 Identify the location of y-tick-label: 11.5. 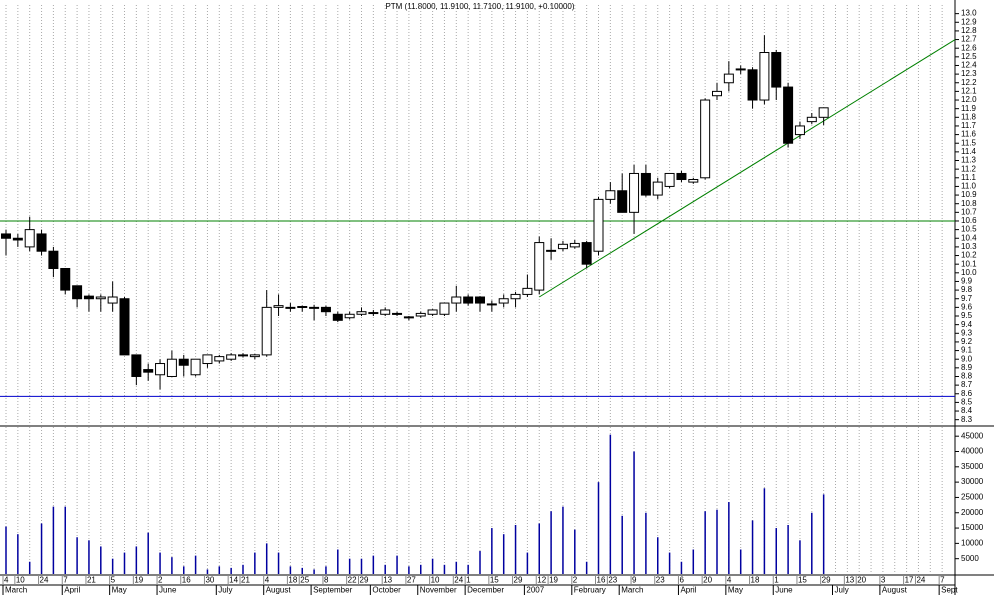
(969, 142).